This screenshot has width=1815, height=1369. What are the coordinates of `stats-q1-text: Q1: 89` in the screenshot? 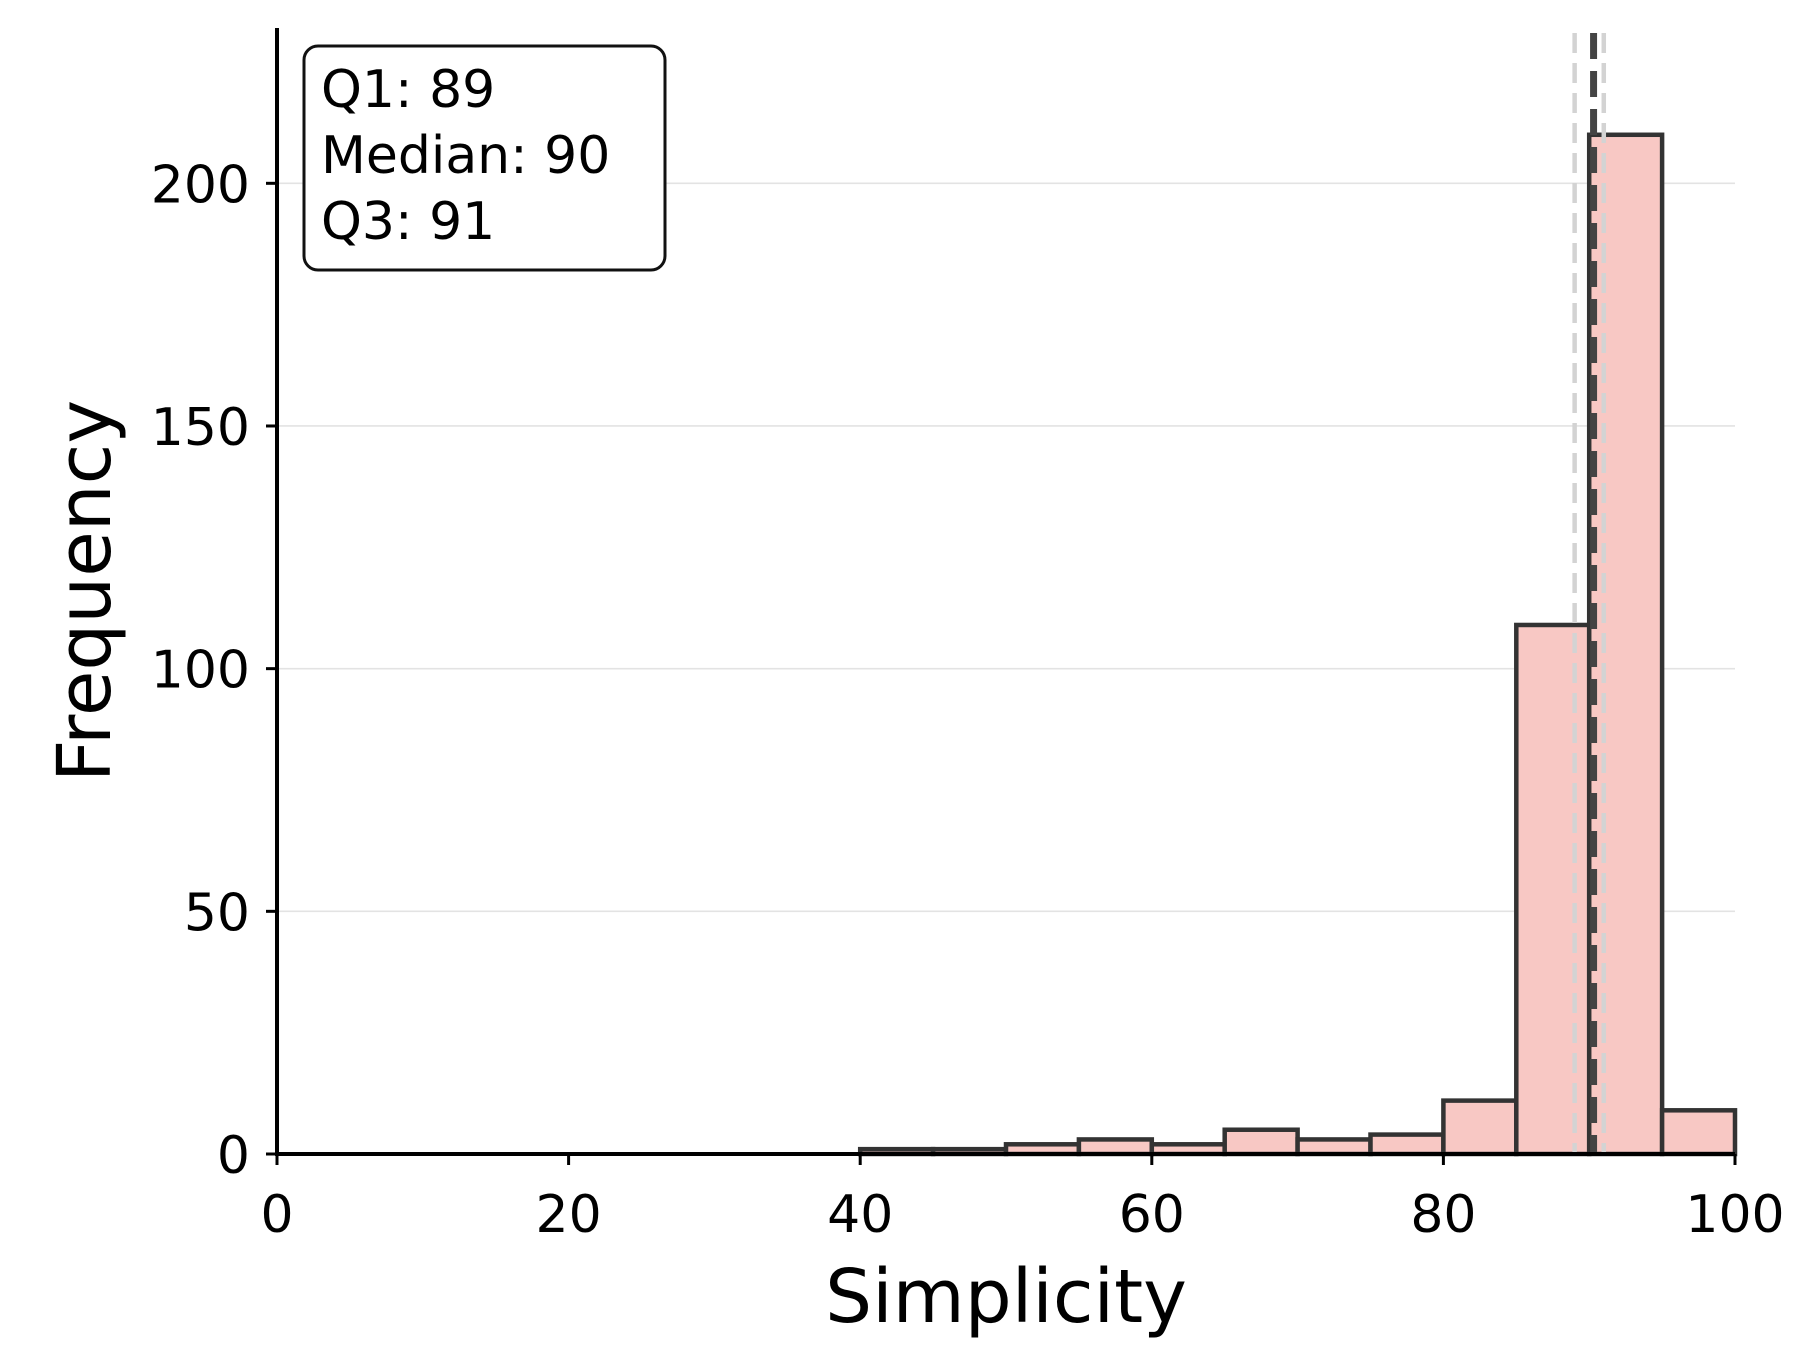 It's located at (408, 90).